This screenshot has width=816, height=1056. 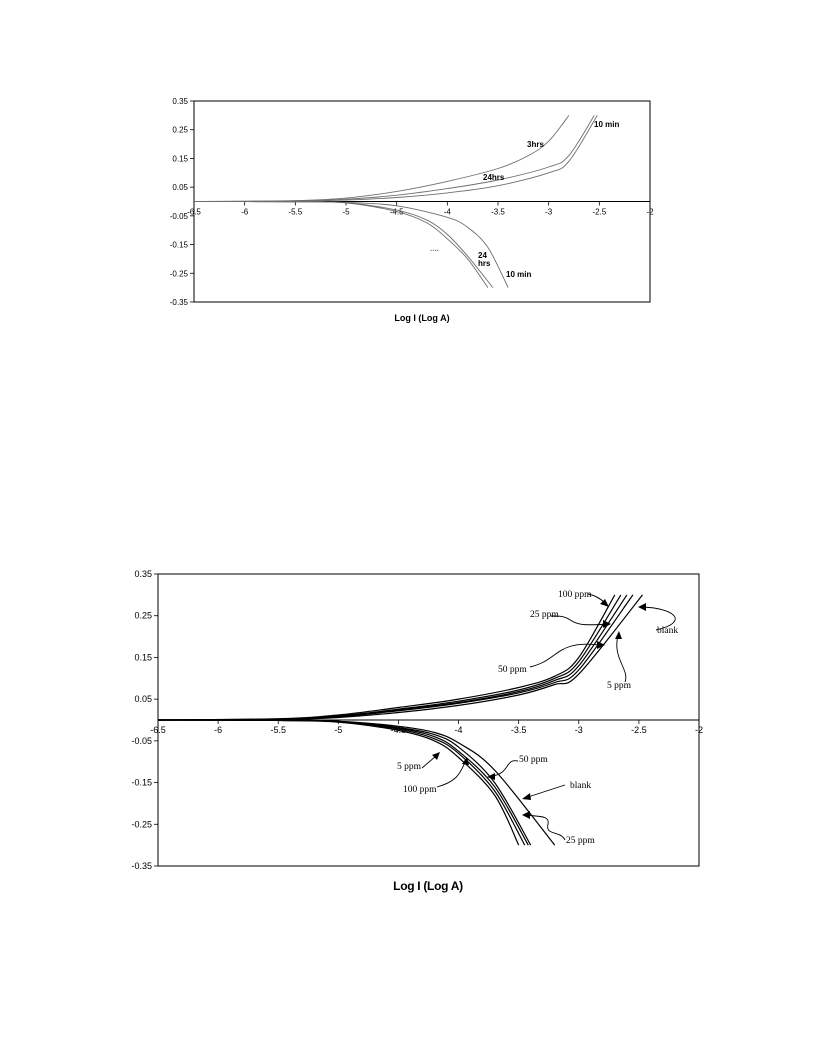 I want to click on series-line-anodic-10-min, so click(x=395, y=158).